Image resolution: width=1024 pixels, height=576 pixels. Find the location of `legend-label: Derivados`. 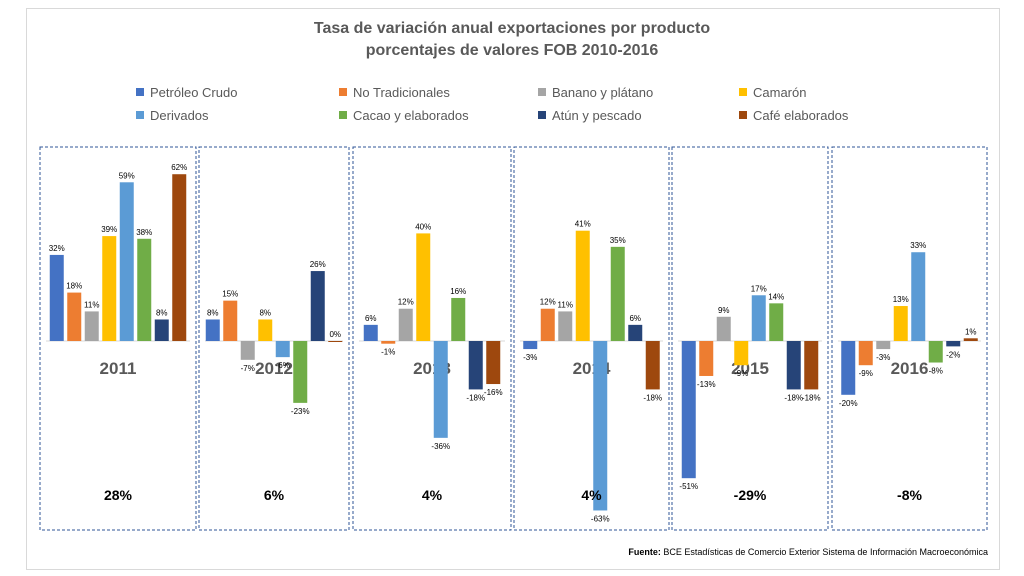

legend-label: Derivados is located at coordinates (179, 115).